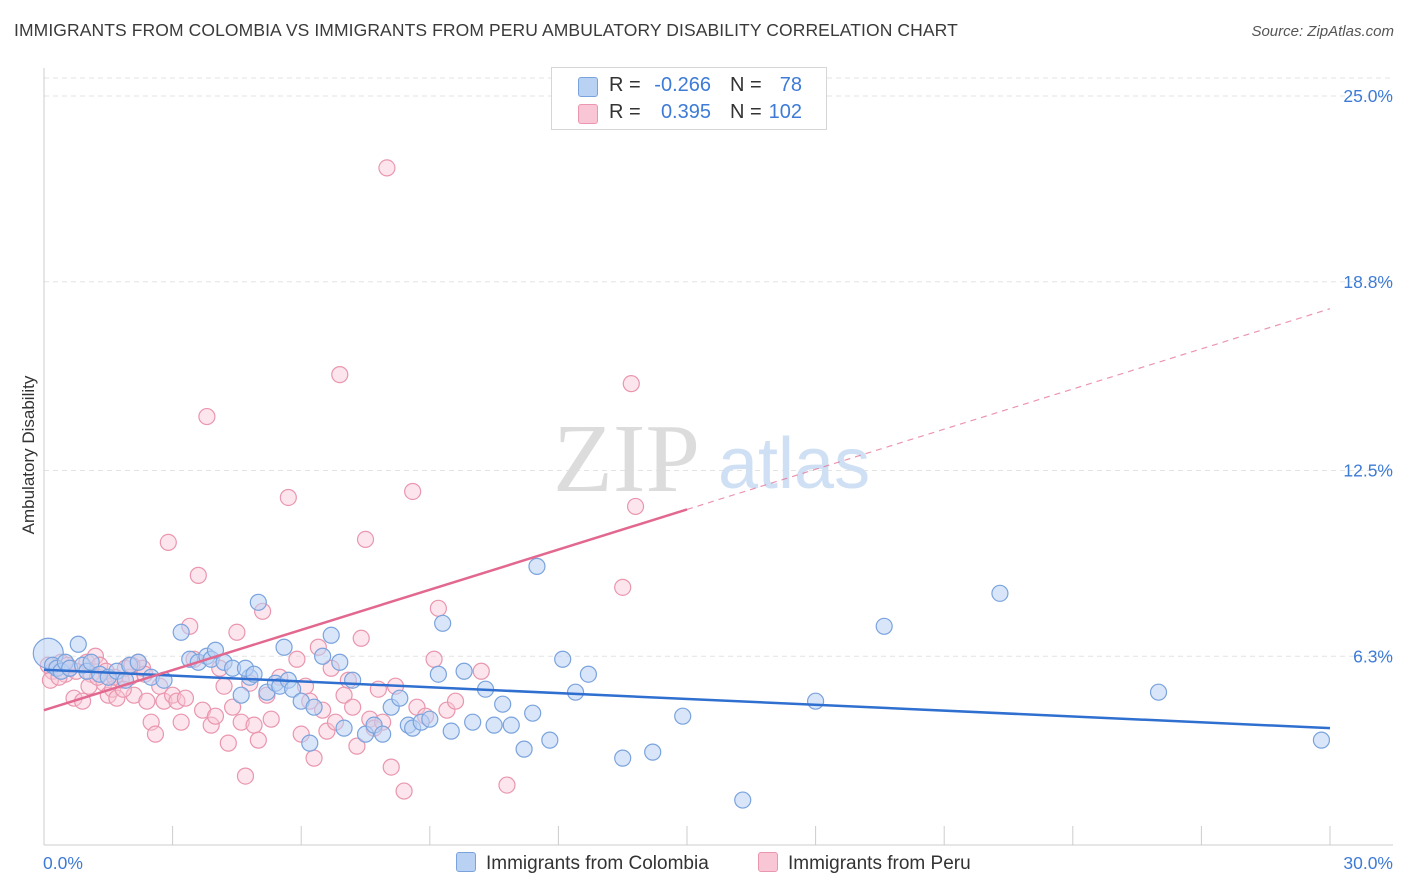 The image size is (1406, 892). What do you see at coordinates (689, 87) in the screenshot?
I see `legend-row-colombia: R = -0.266 N = 78` at bounding box center [689, 87].